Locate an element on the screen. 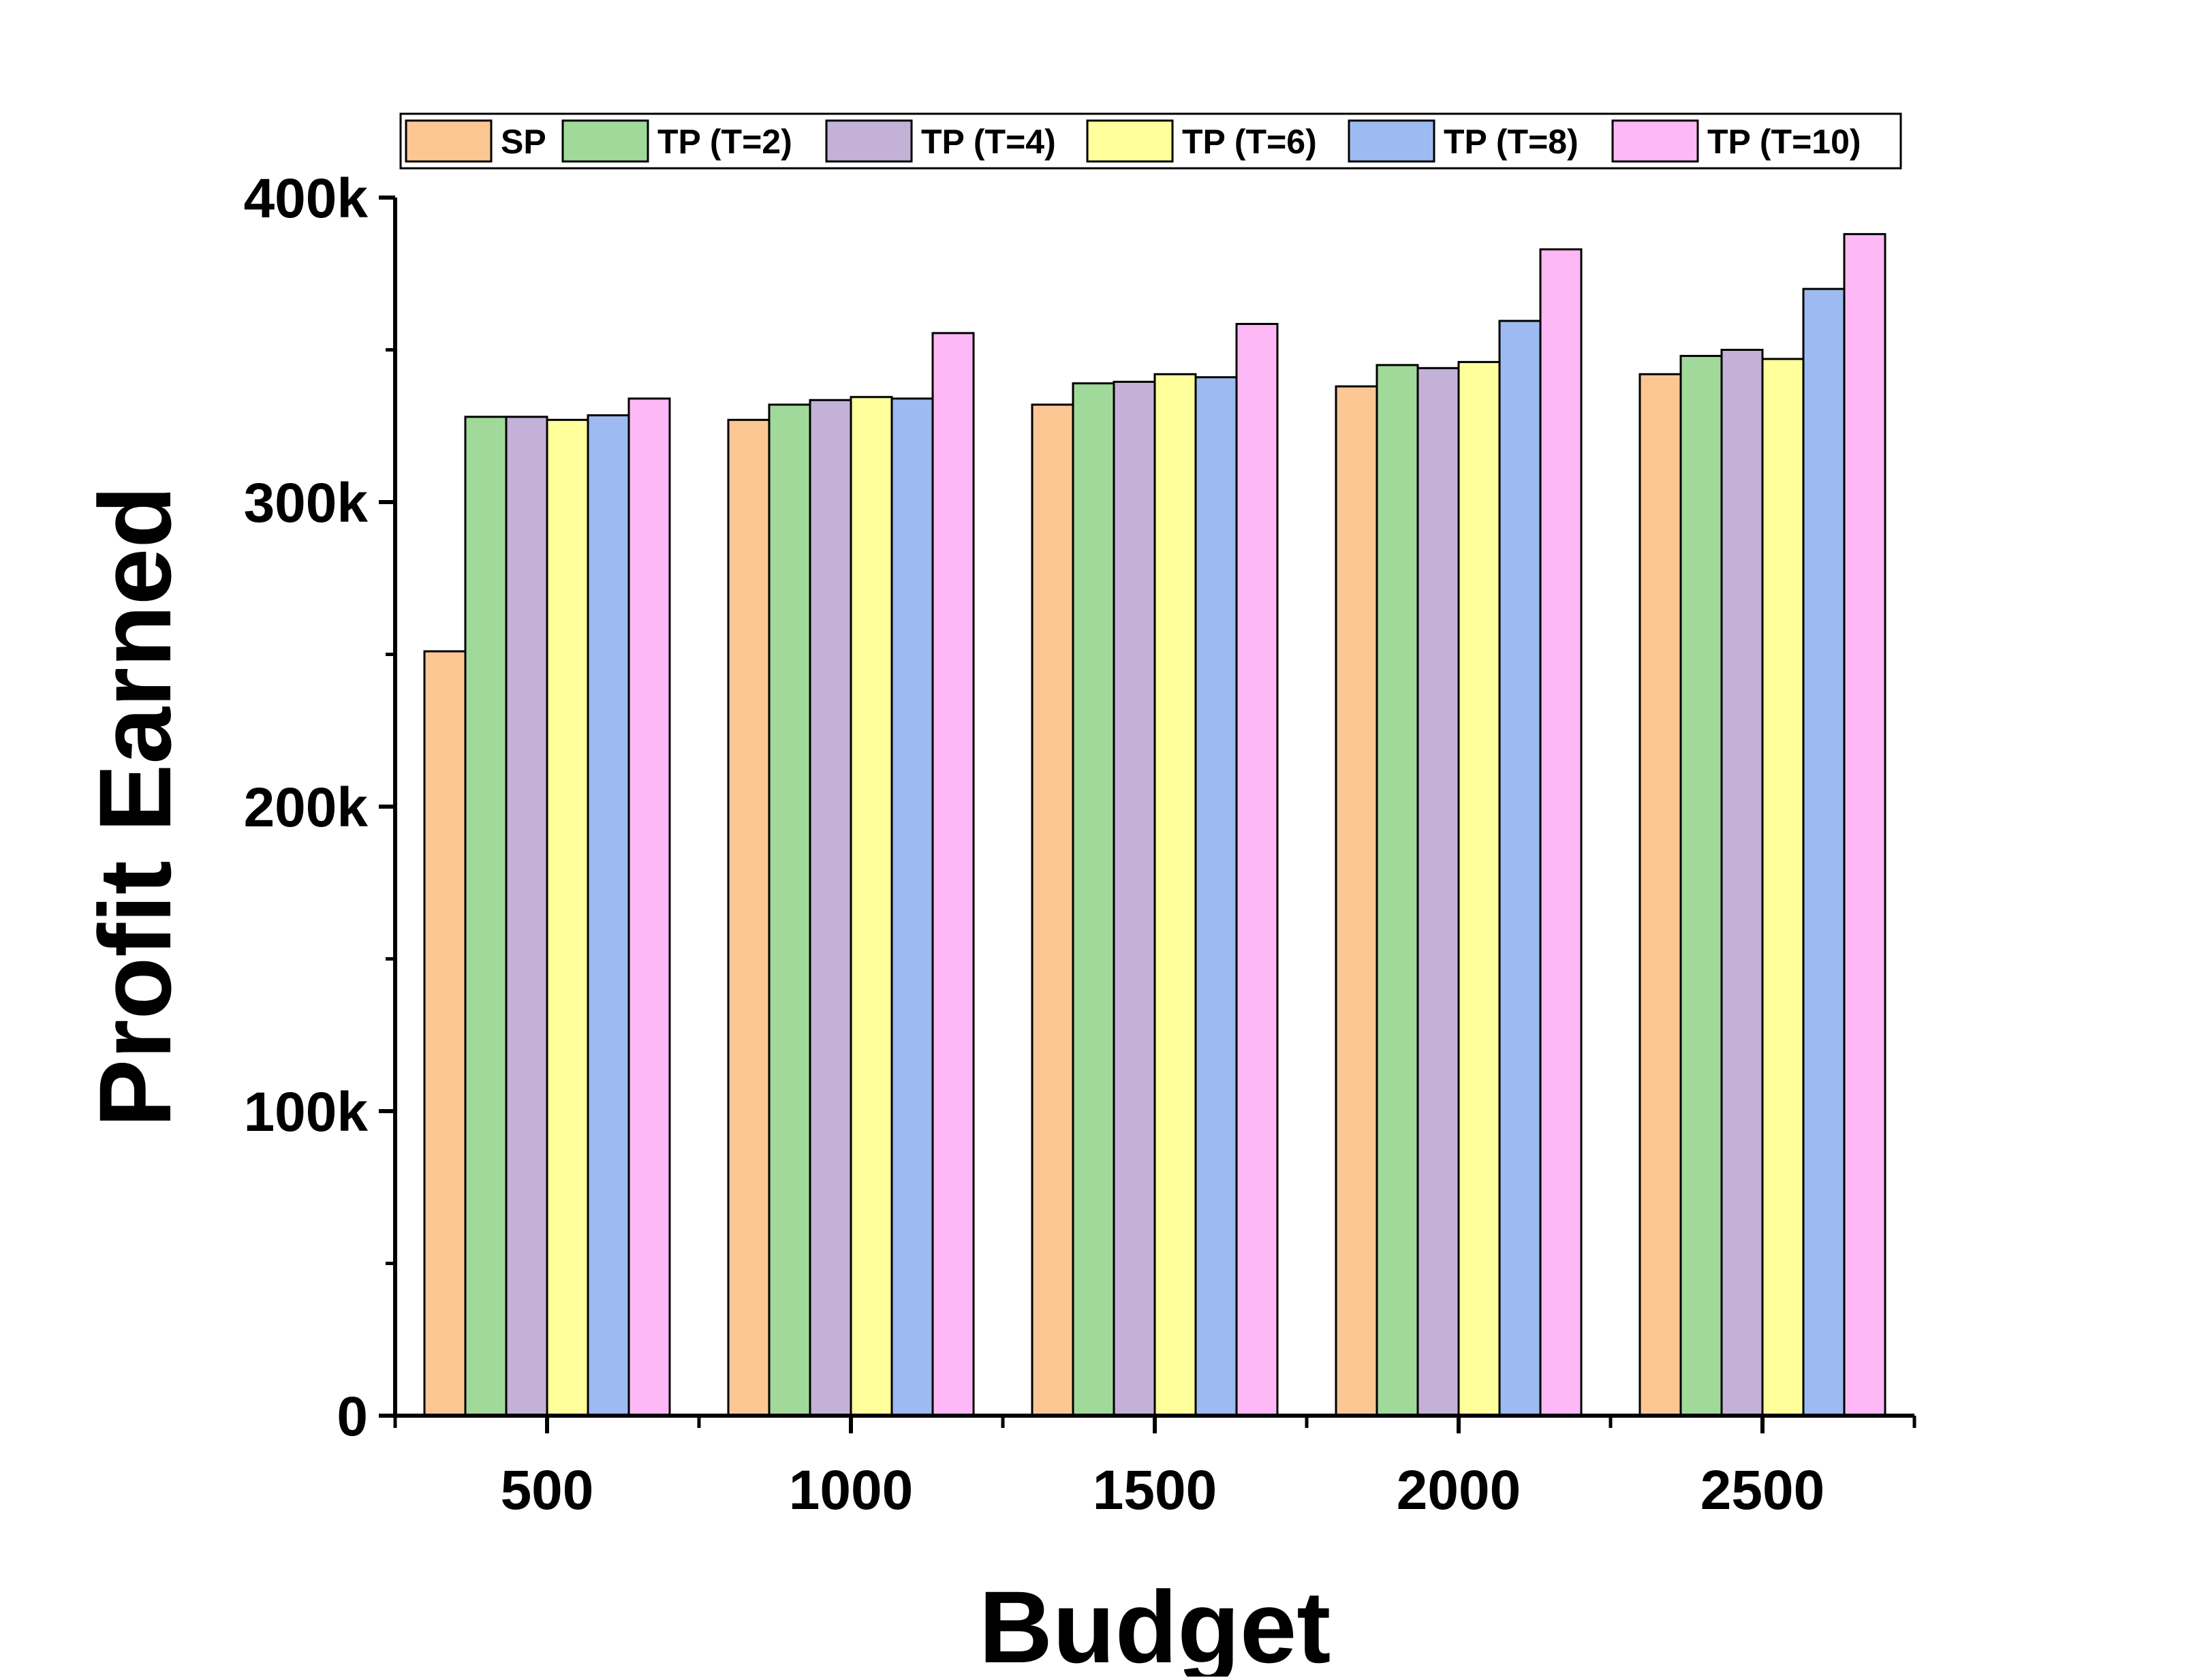 The height and width of the screenshot is (1680, 2191). legend-item: TP (T=4) is located at coordinates (940, 141).